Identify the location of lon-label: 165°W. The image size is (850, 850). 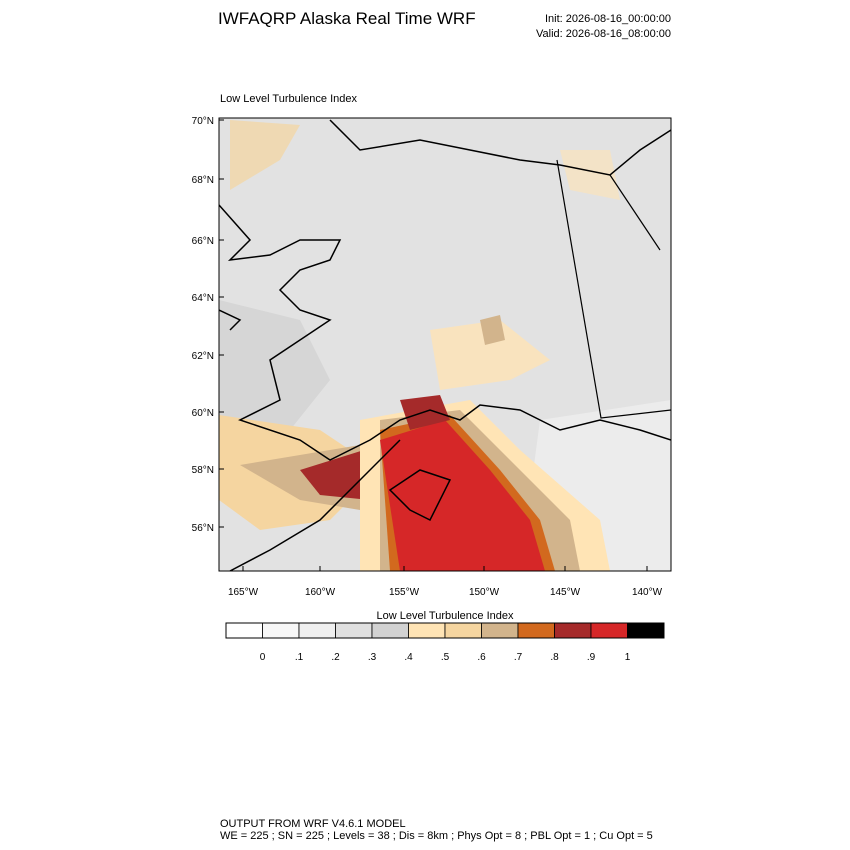
(243, 592).